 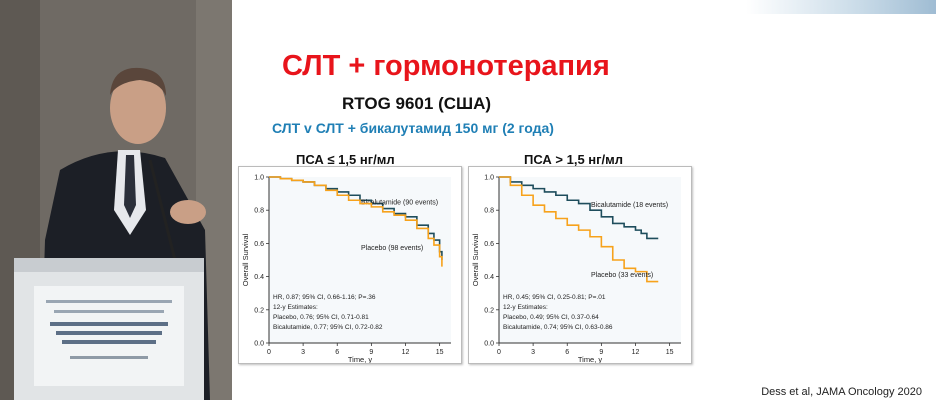 What do you see at coordinates (321, 317) in the screenshot?
I see `stats-annotation-line: Placebo, 0.76; 95% CI, 0.71-0.81` at bounding box center [321, 317].